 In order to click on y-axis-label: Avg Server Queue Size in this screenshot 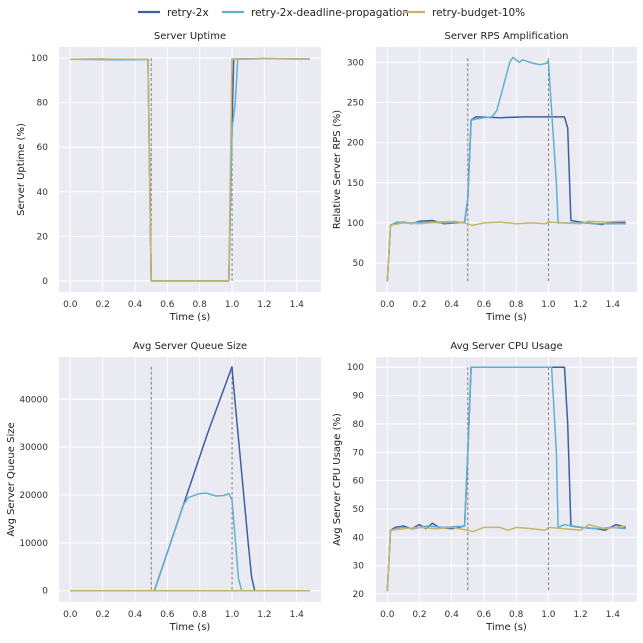, I will do `click(11, 479)`.